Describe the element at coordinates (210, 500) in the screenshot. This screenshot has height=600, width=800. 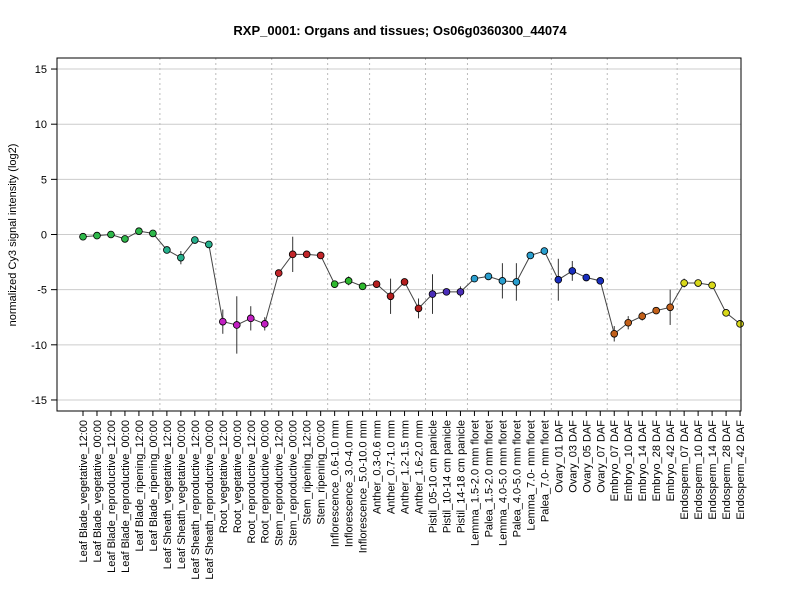
I see `x-tick-label: Leaf Sheath_reproductive_00:00` at that location.